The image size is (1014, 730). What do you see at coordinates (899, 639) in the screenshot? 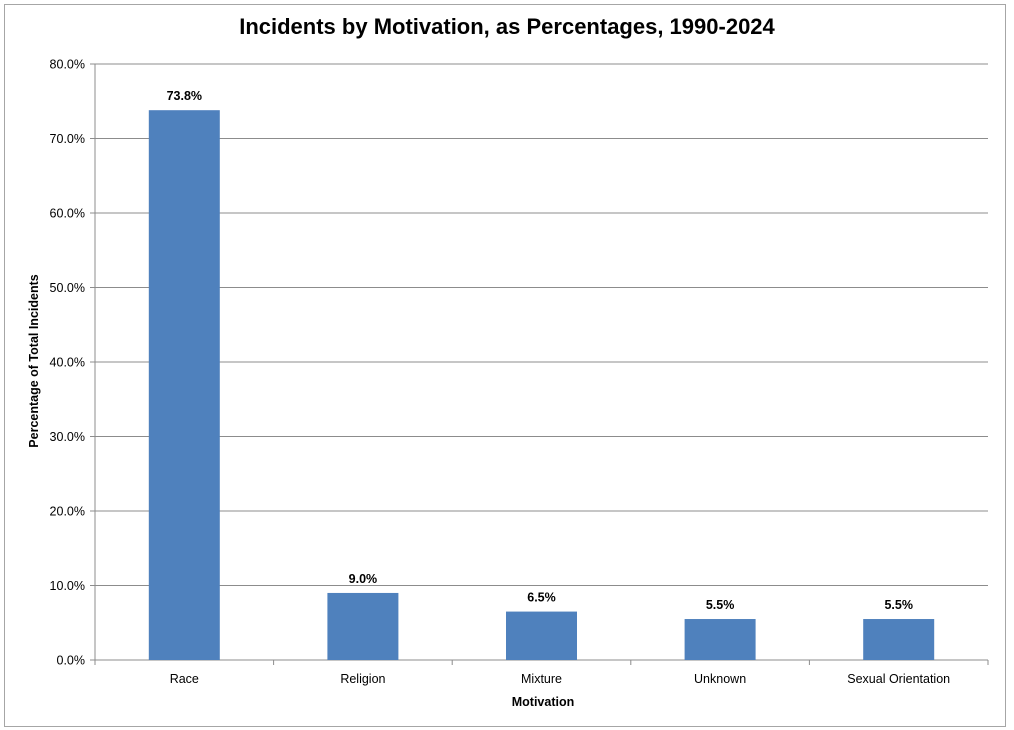
I see `bar-sexual-orientation` at bounding box center [899, 639].